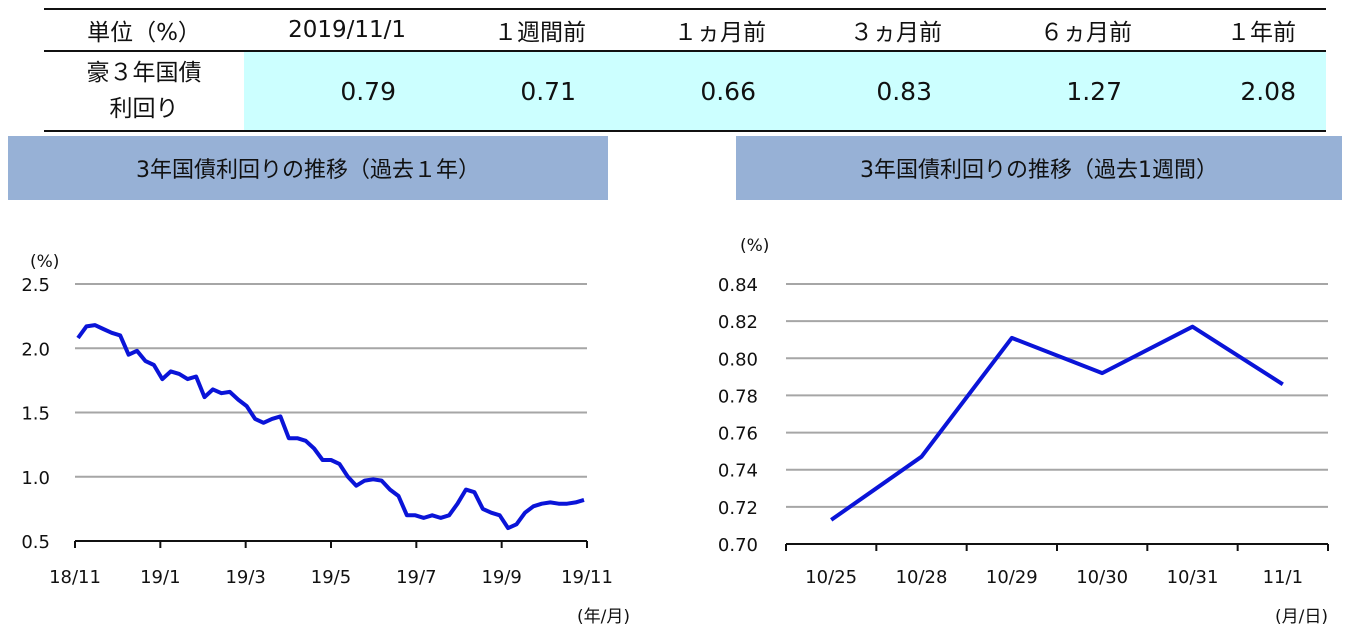 Image resolution: width=1350 pixels, height=630 pixels. What do you see at coordinates (144, 109) in the screenshot?
I see `row-label-line-2: 利回り` at bounding box center [144, 109].